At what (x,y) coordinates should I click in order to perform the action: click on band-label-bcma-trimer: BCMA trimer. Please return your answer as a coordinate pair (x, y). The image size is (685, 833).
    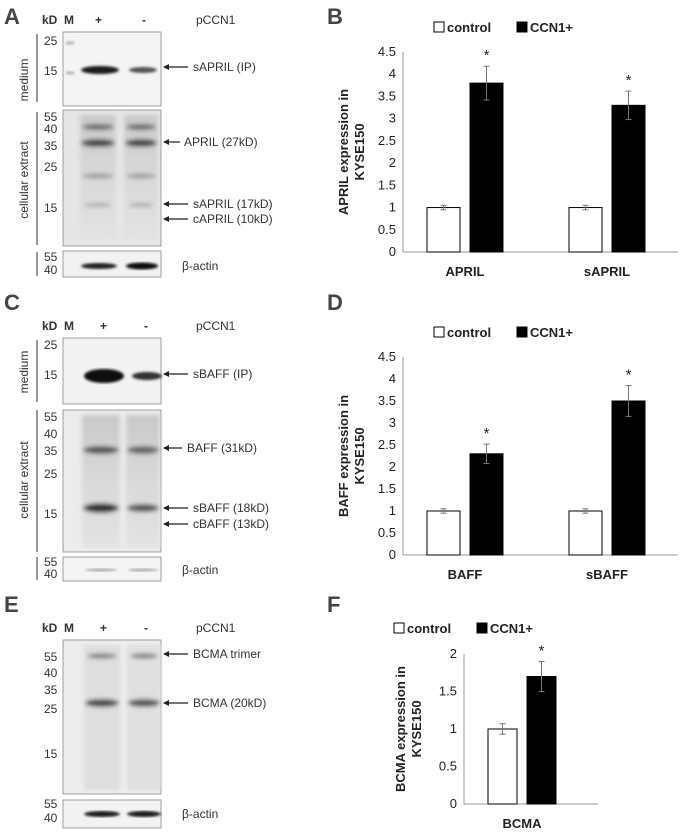
    Looking at the image, I should click on (227, 654).